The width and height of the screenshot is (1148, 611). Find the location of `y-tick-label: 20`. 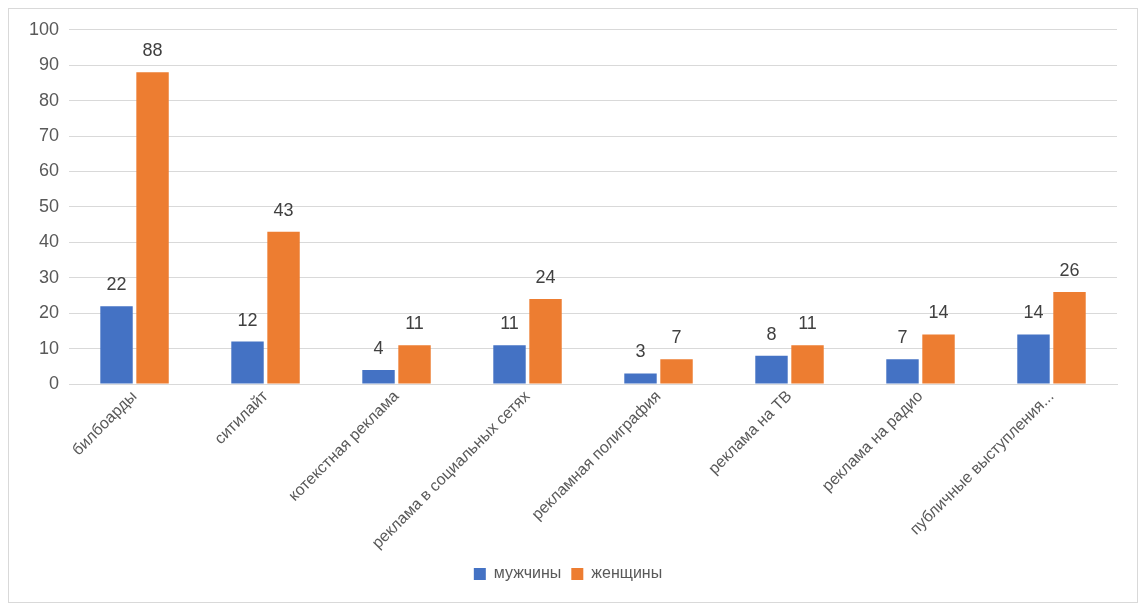

y-tick-label: 20 is located at coordinates (49, 312).